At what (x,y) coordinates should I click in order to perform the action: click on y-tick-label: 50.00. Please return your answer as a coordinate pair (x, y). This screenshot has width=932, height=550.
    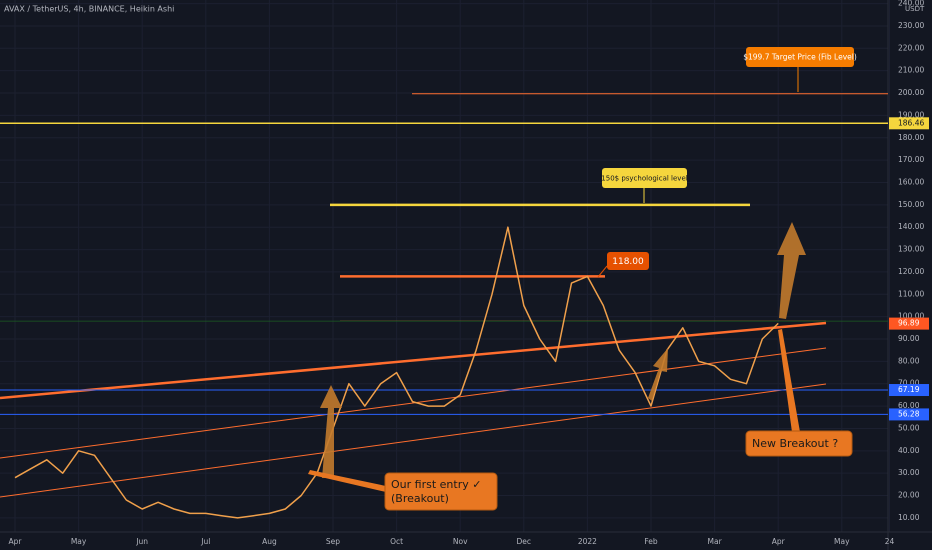
    Looking at the image, I should click on (909, 427).